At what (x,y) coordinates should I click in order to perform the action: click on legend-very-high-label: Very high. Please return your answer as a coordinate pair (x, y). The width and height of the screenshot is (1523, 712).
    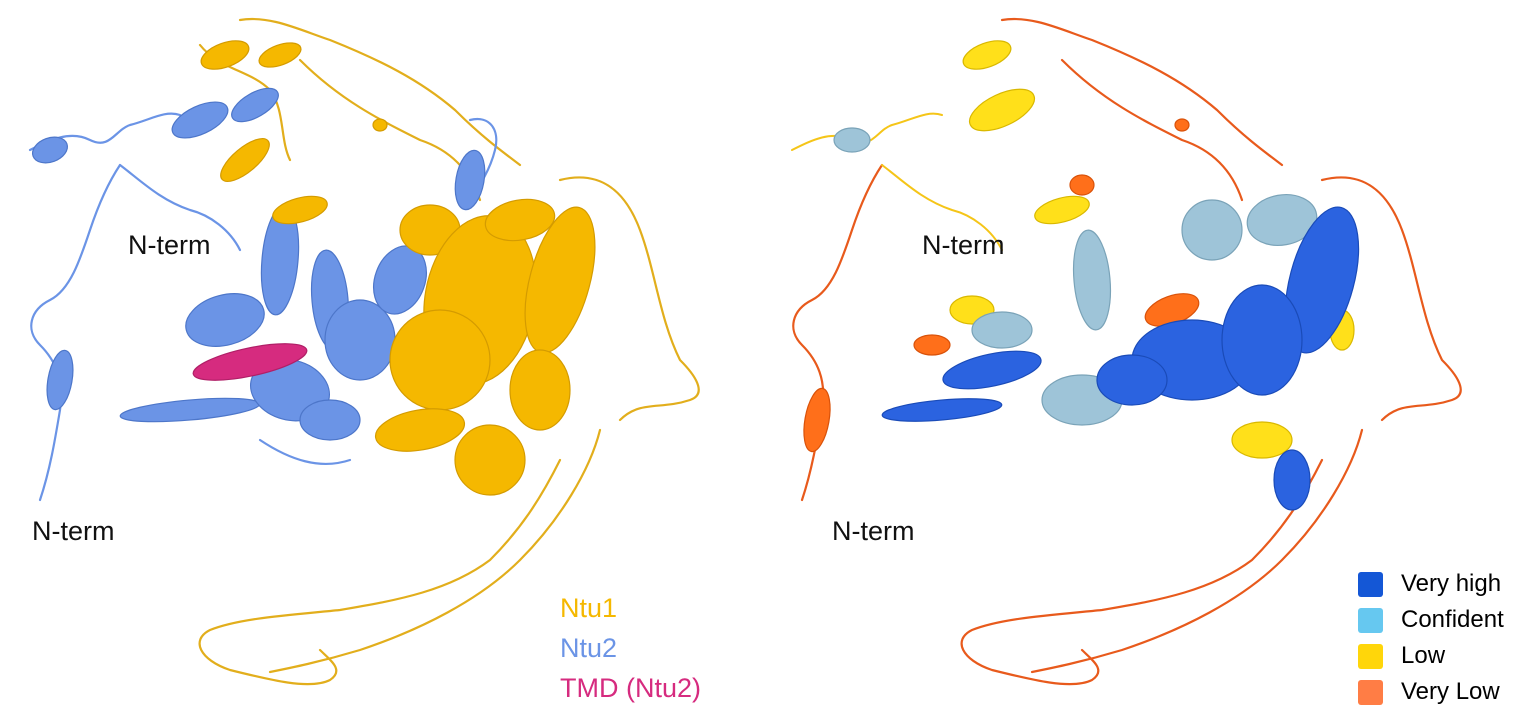
    Looking at the image, I should click on (1451, 583).